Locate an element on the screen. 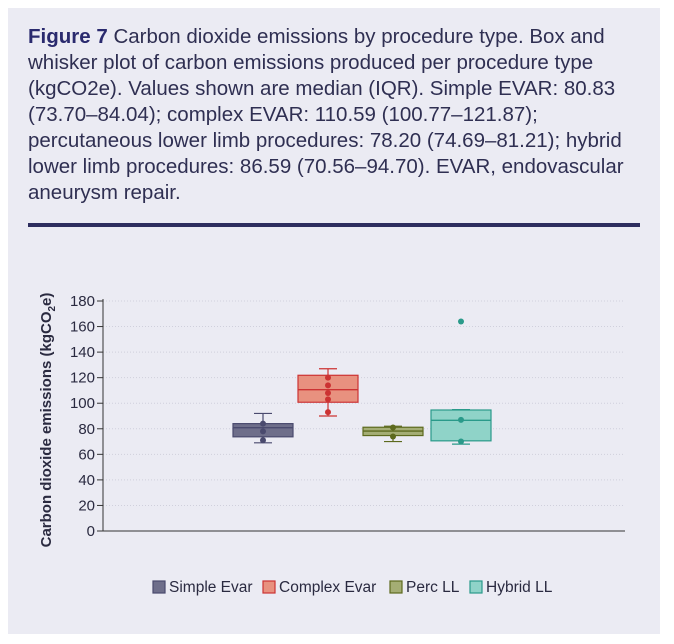  iqr-box is located at coordinates (461, 425).